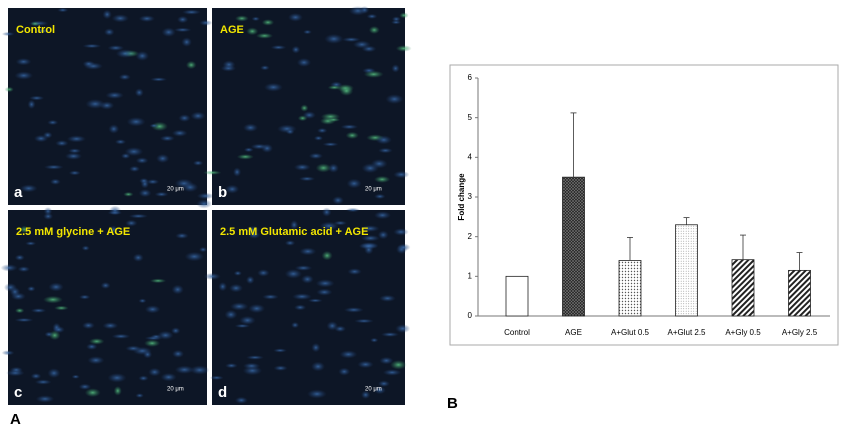  I want to click on x-tick-label: Control, so click(517, 332).